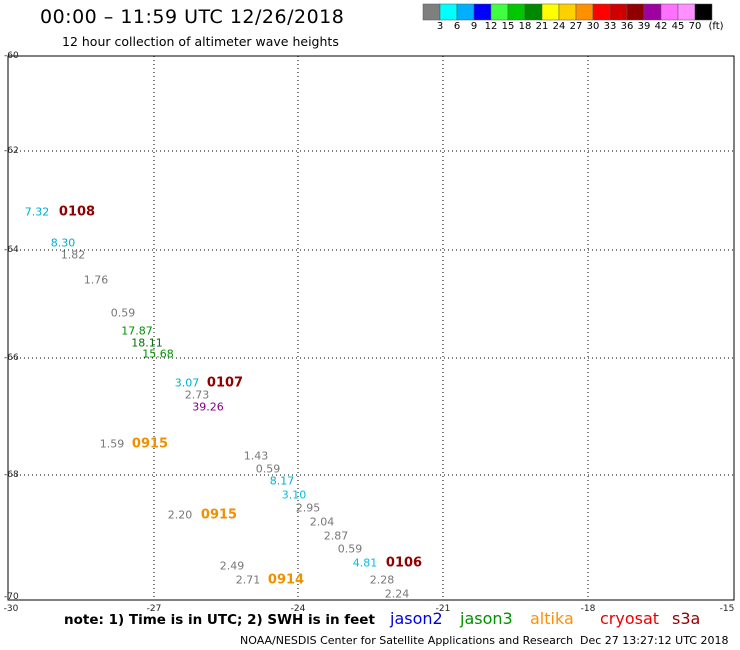 This screenshot has height=650, width=740. I want to click on lon-tick-label: -18, so click(588, 609).